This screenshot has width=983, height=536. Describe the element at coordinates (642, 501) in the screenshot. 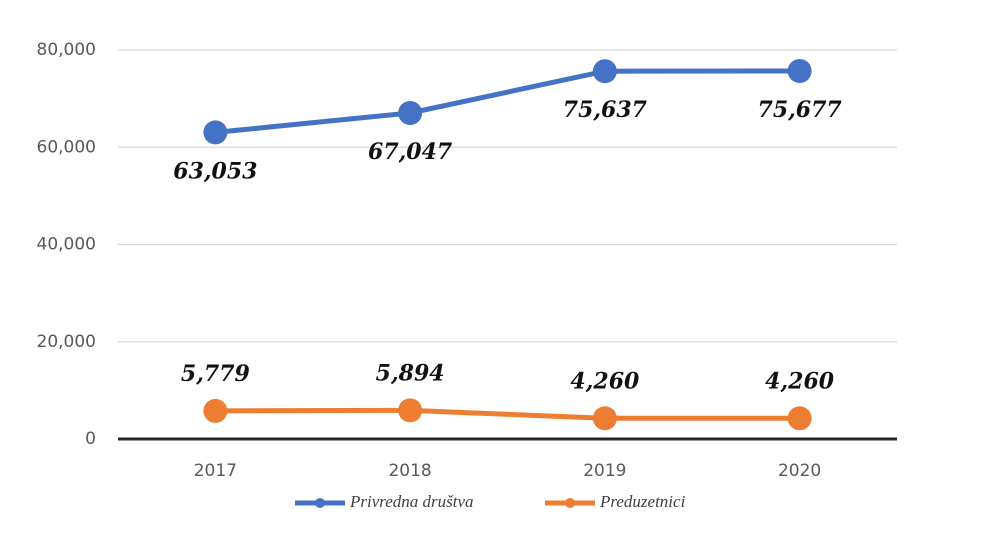

I see `legend-label: Preduzetnici` at that location.